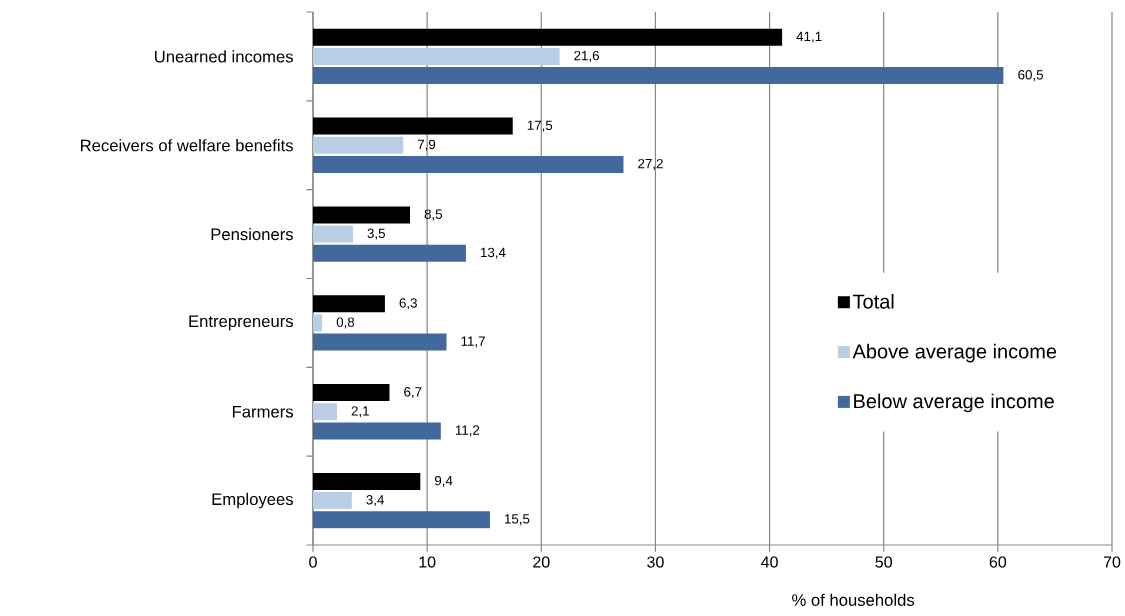 This screenshot has width=1125, height=616. Describe the element at coordinates (998, 562) in the screenshot. I see `x-tick-label: 60` at that location.